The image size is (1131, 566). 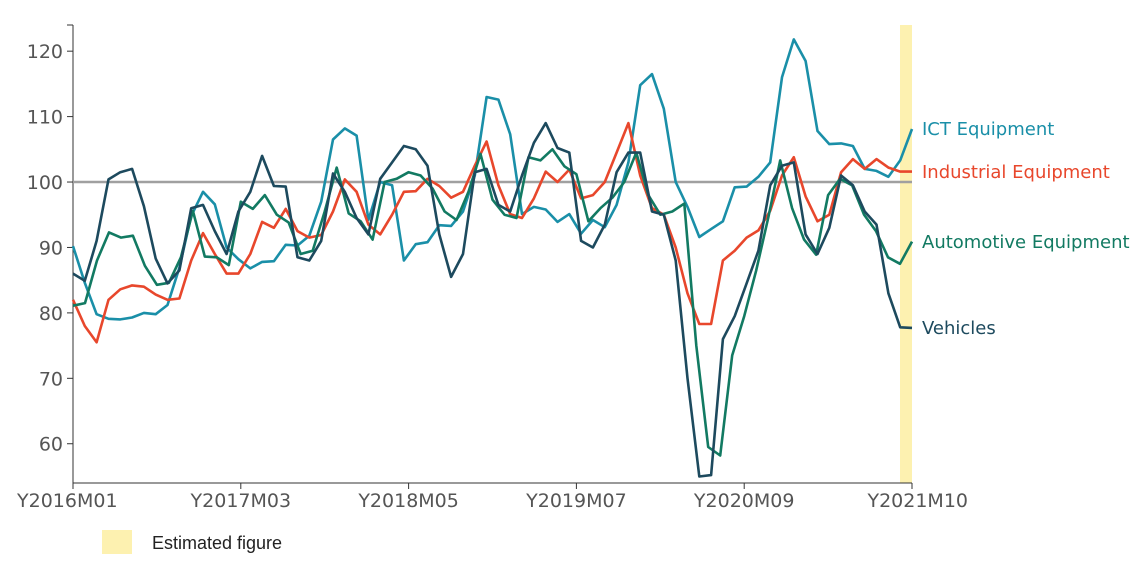 What do you see at coordinates (45, 52) in the screenshot?
I see `y-tick-label: 120` at bounding box center [45, 52].